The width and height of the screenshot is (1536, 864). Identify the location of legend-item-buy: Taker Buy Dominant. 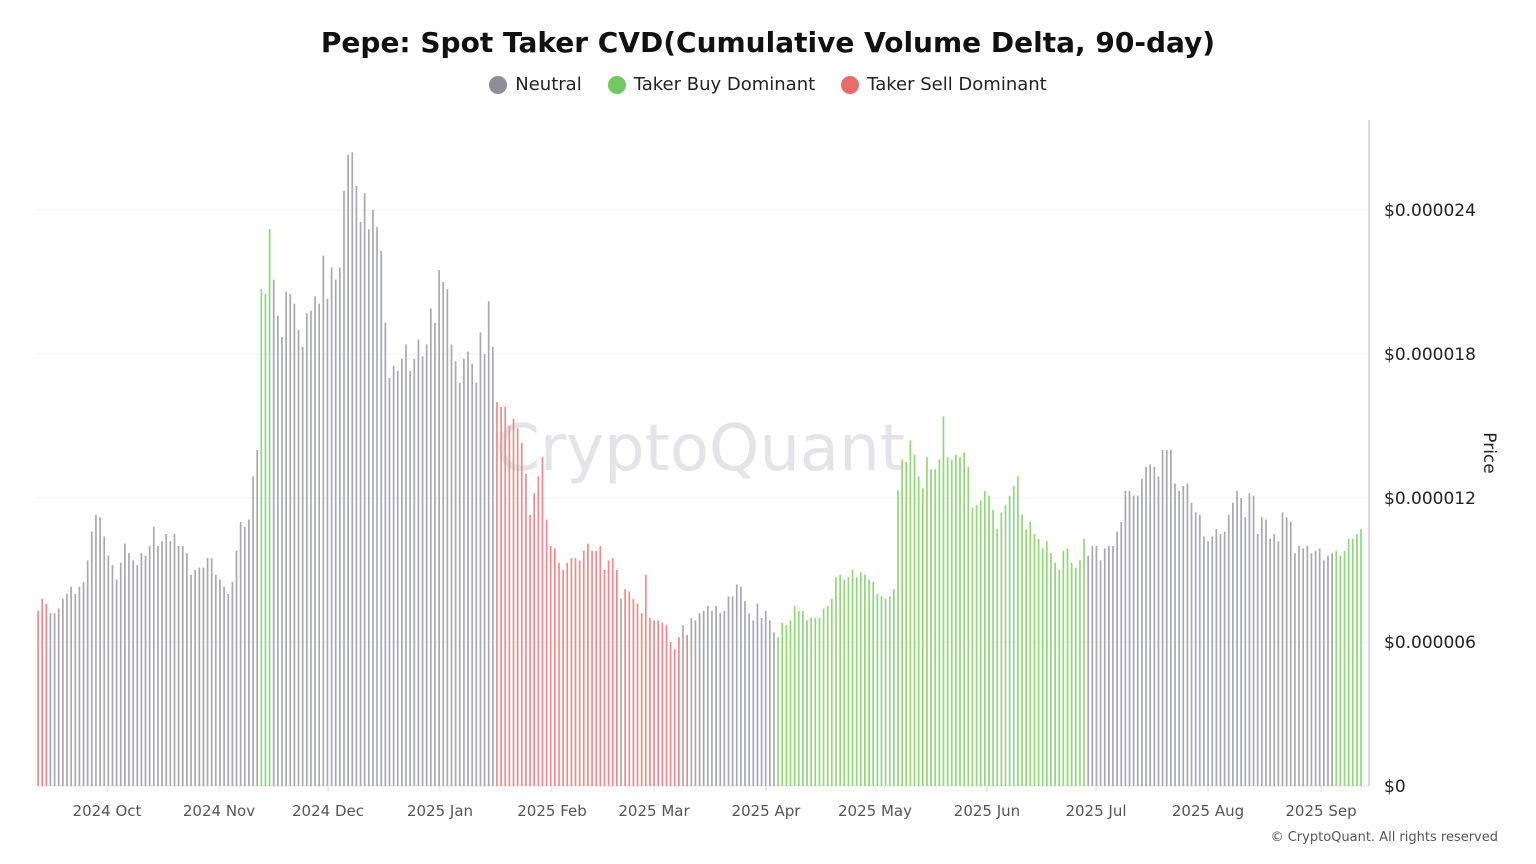
(711, 84).